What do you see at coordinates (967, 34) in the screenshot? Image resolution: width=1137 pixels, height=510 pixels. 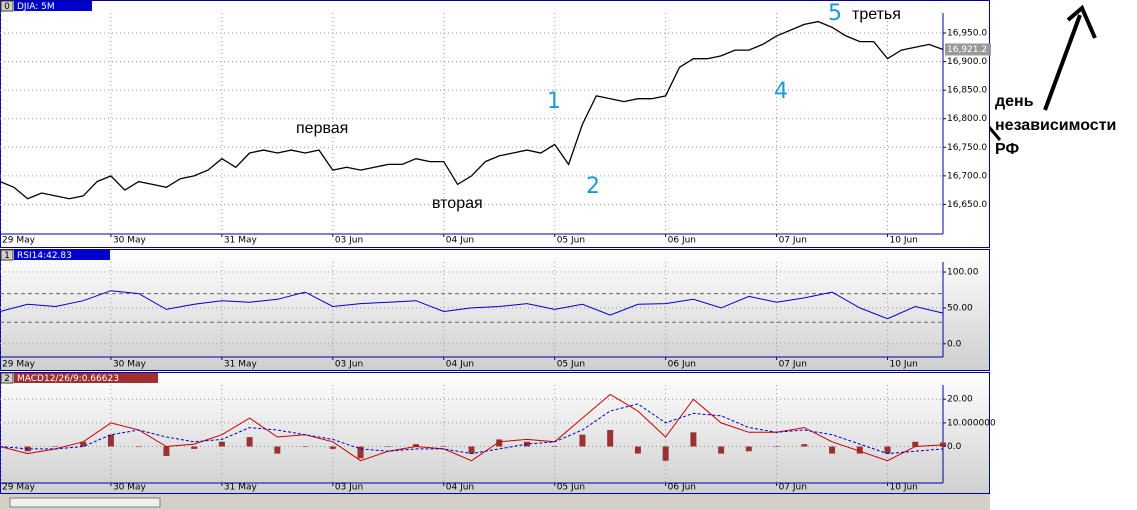 I see `y-tick-label: 16,950.0` at bounding box center [967, 34].